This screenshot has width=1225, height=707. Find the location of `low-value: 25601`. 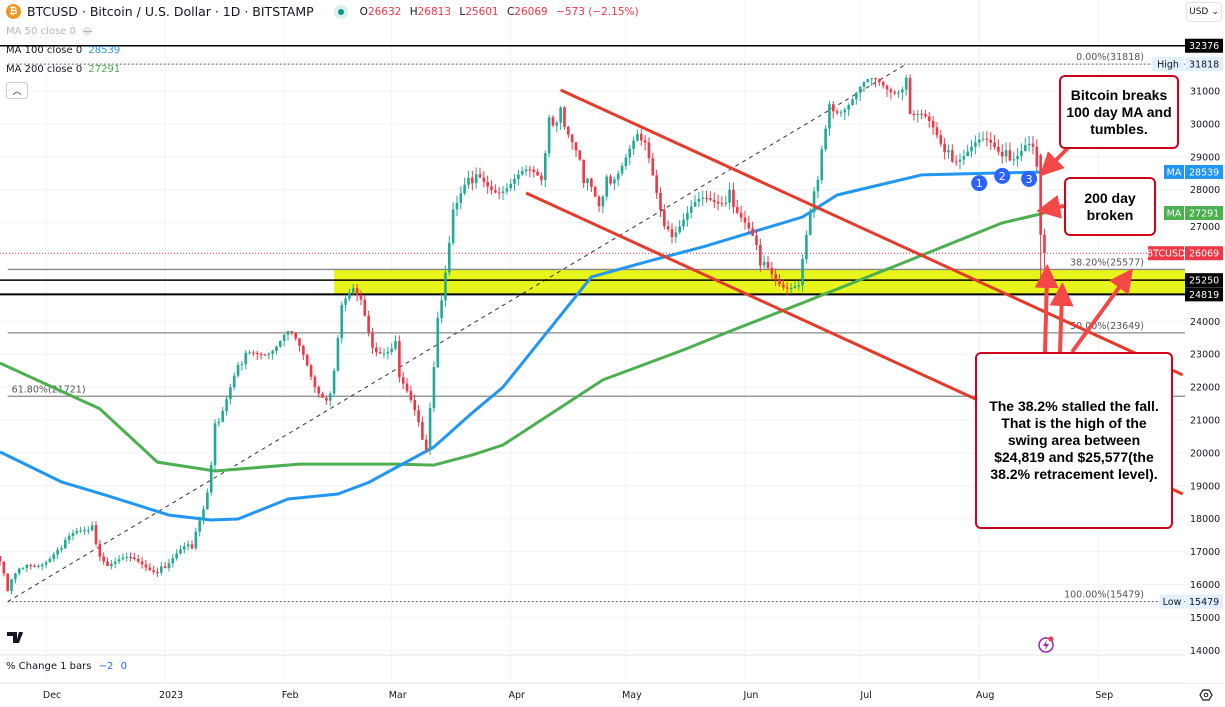

low-value: 25601 is located at coordinates (482, 11).